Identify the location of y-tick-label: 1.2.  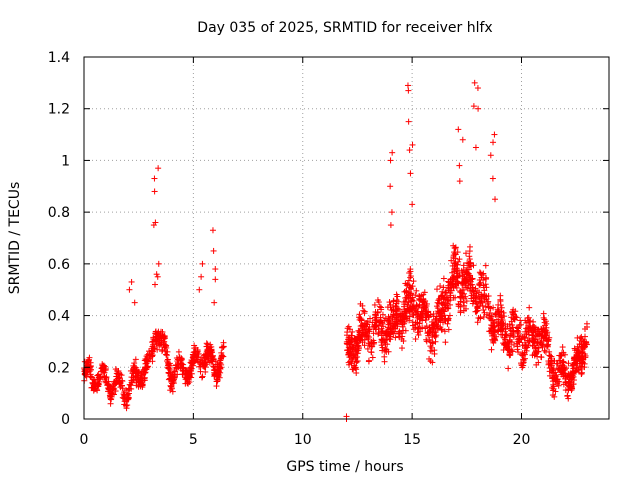
(59, 110).